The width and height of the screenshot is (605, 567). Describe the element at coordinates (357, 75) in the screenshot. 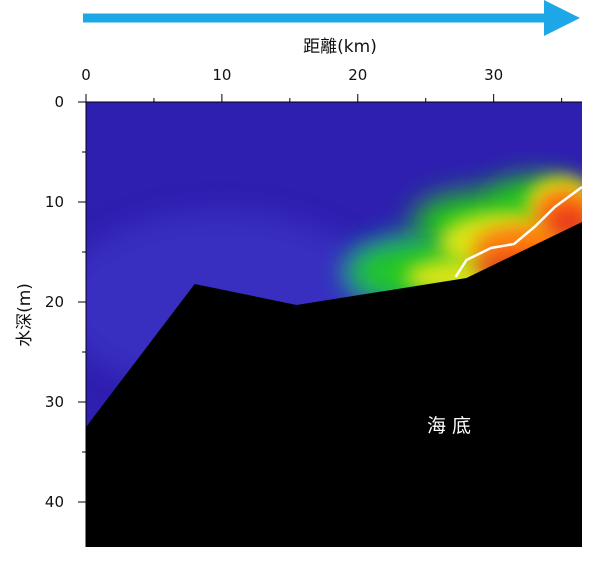

I see `x-tick-label: 20` at that location.